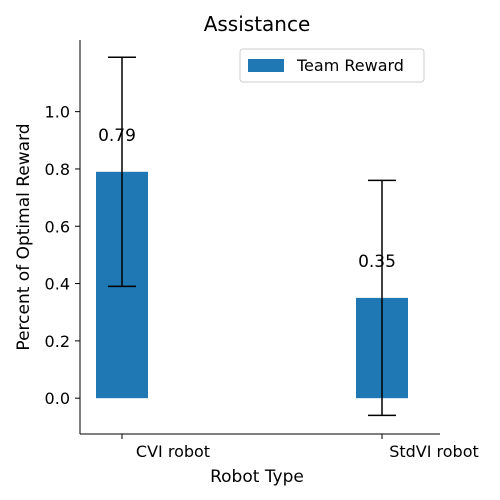 The width and height of the screenshot is (500, 500). Describe the element at coordinates (266, 65) in the screenshot. I see `legend-swatch` at that location.